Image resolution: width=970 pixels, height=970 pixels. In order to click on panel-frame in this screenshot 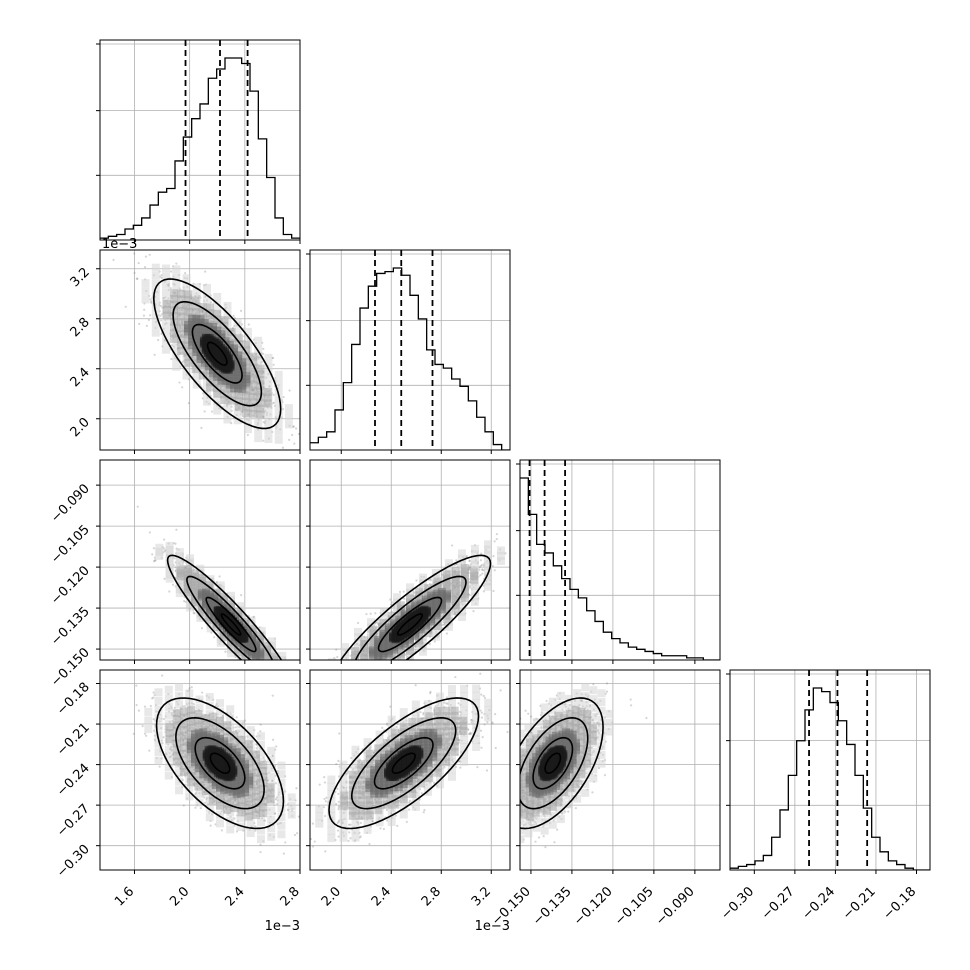, I will do `click(200, 560)`.